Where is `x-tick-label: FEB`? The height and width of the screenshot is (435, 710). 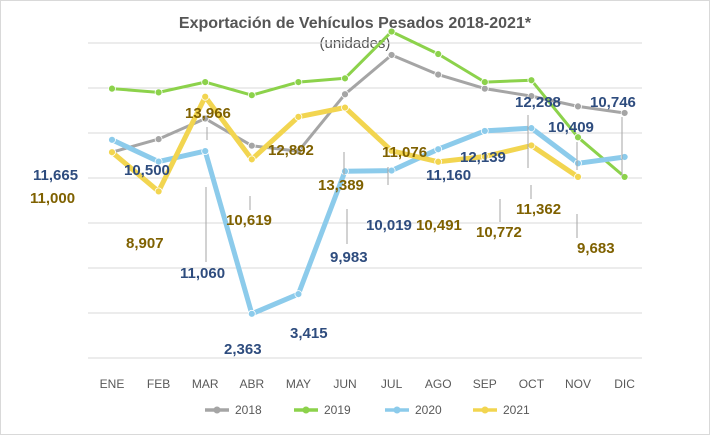
x-tick-label: FEB is located at coordinates (158, 384).